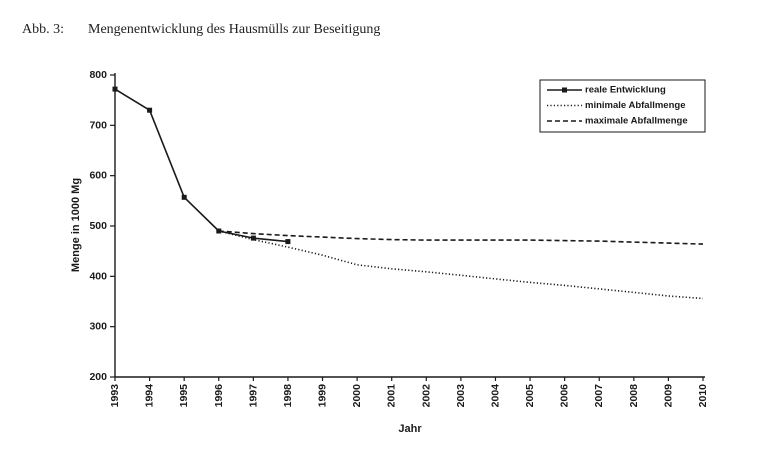  I want to click on y-tick-label-300: 300, so click(98, 327).